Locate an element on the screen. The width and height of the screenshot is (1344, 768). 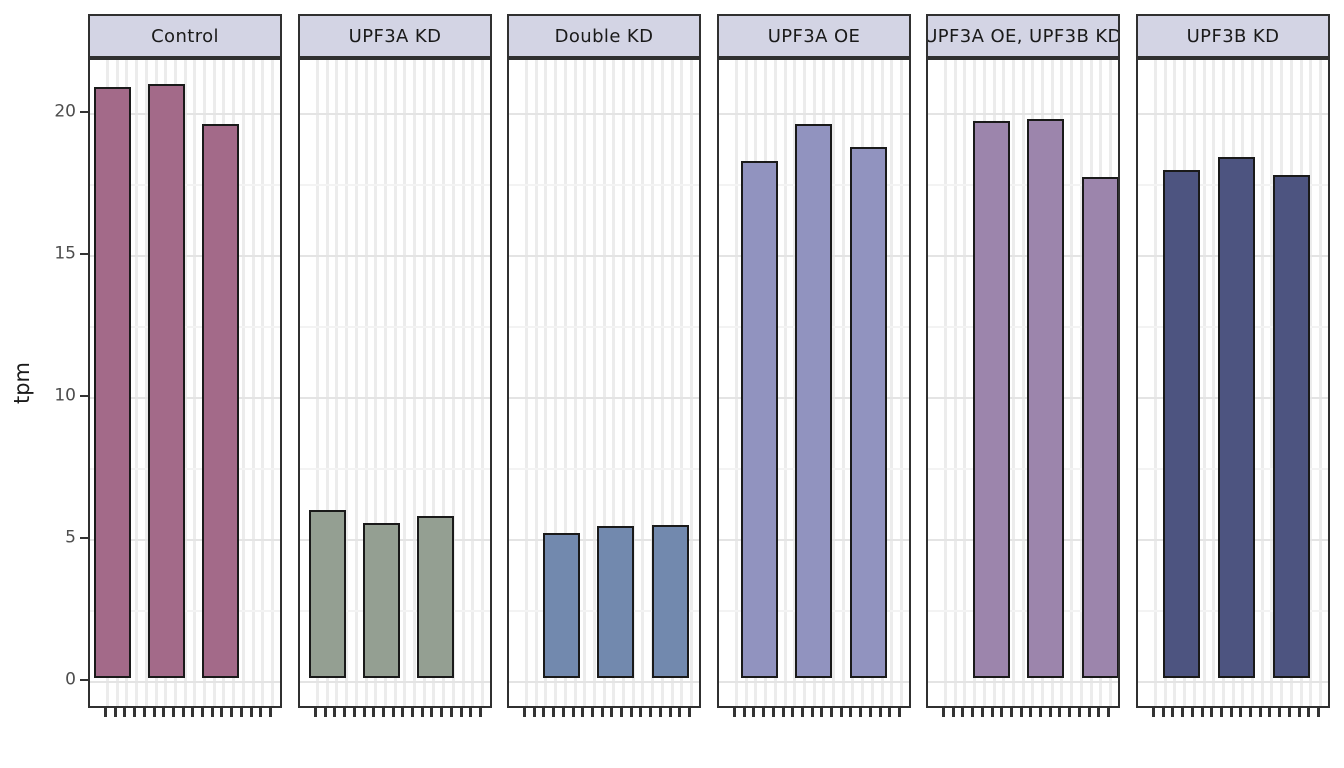
facet-panel-wrap: UPF3A OE, UPF3B KD is located at coordinates (1023, 367).